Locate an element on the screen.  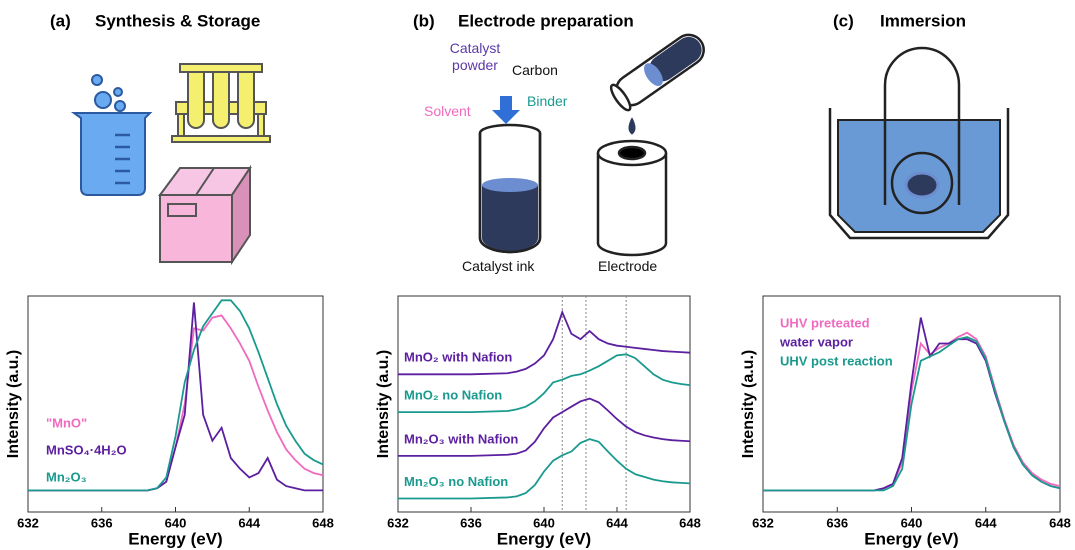
diagram-label: Binder is located at coordinates (547, 101).